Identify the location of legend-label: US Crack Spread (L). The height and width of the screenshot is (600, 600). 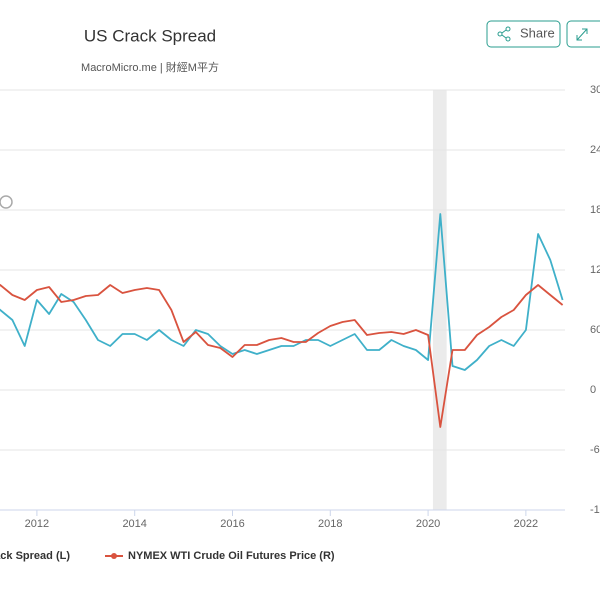
(35, 556).